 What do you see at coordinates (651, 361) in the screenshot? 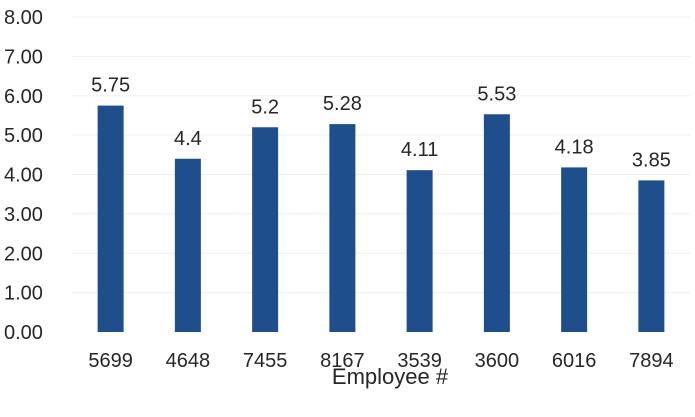
I see `x-tick-label: 7894` at bounding box center [651, 361].